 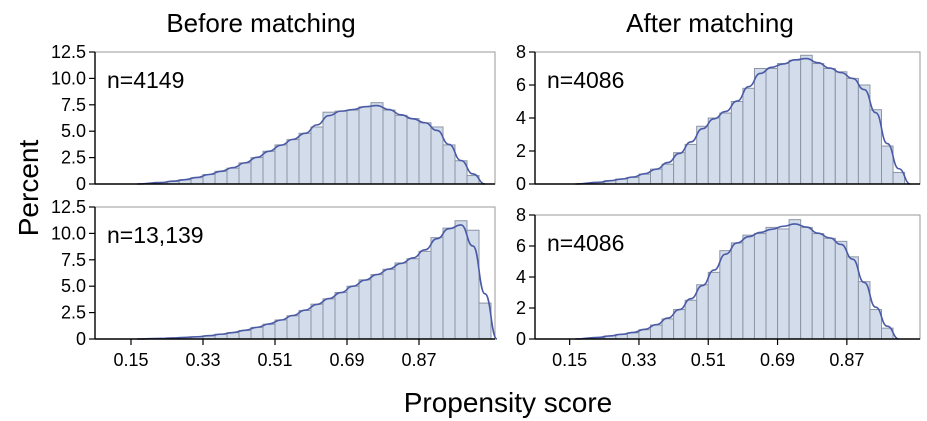 What do you see at coordinates (508, 402) in the screenshot?
I see `x-axis-label: Propensity score` at bounding box center [508, 402].